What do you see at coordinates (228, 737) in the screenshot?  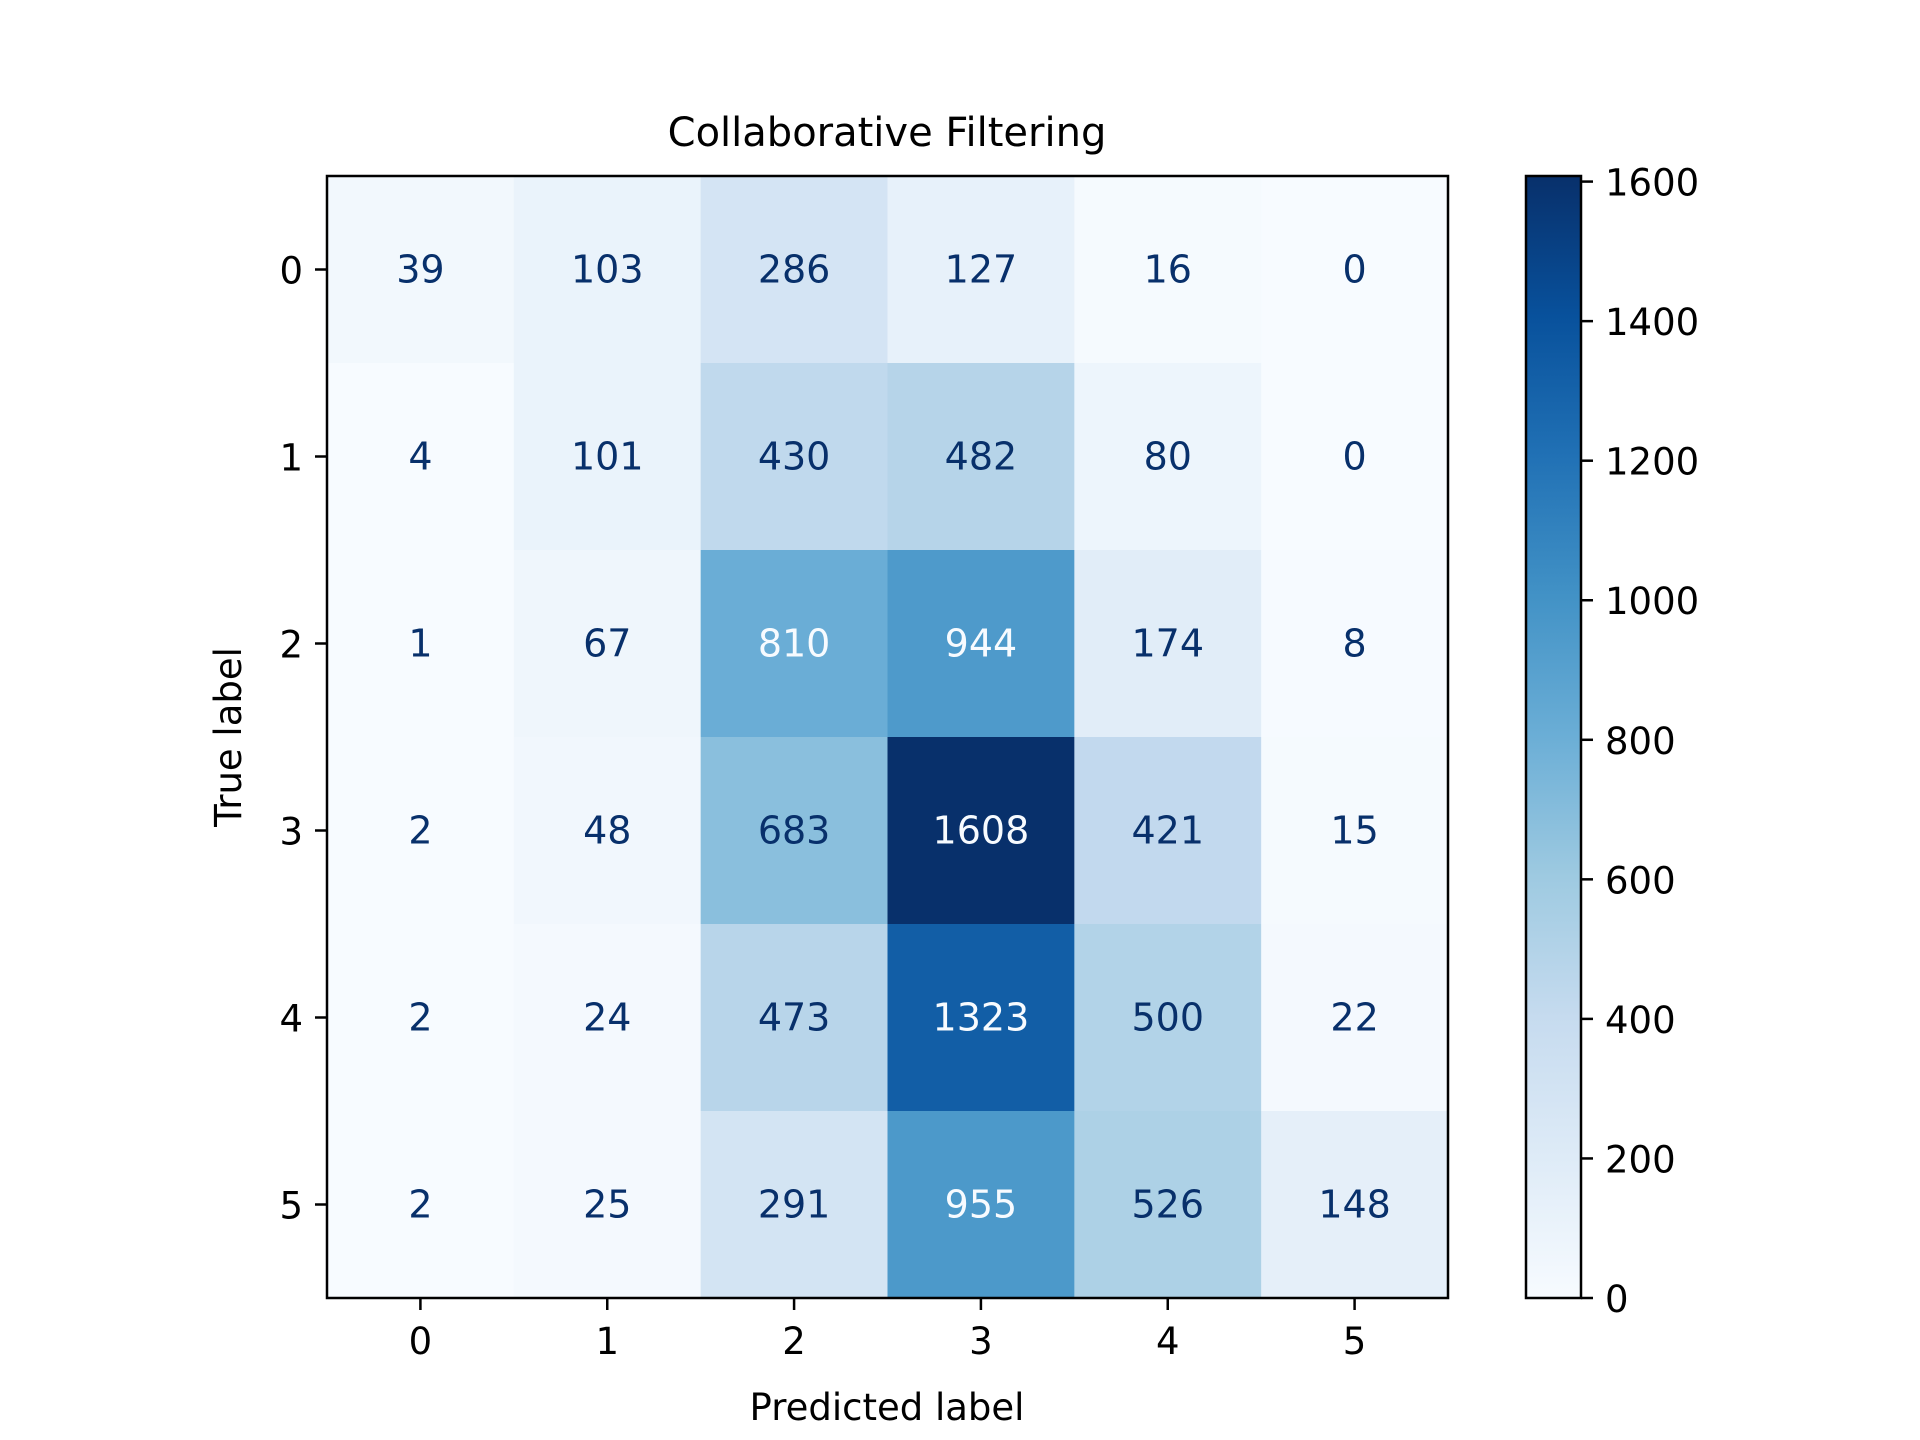 I see `y-axis-label: True label` at bounding box center [228, 737].